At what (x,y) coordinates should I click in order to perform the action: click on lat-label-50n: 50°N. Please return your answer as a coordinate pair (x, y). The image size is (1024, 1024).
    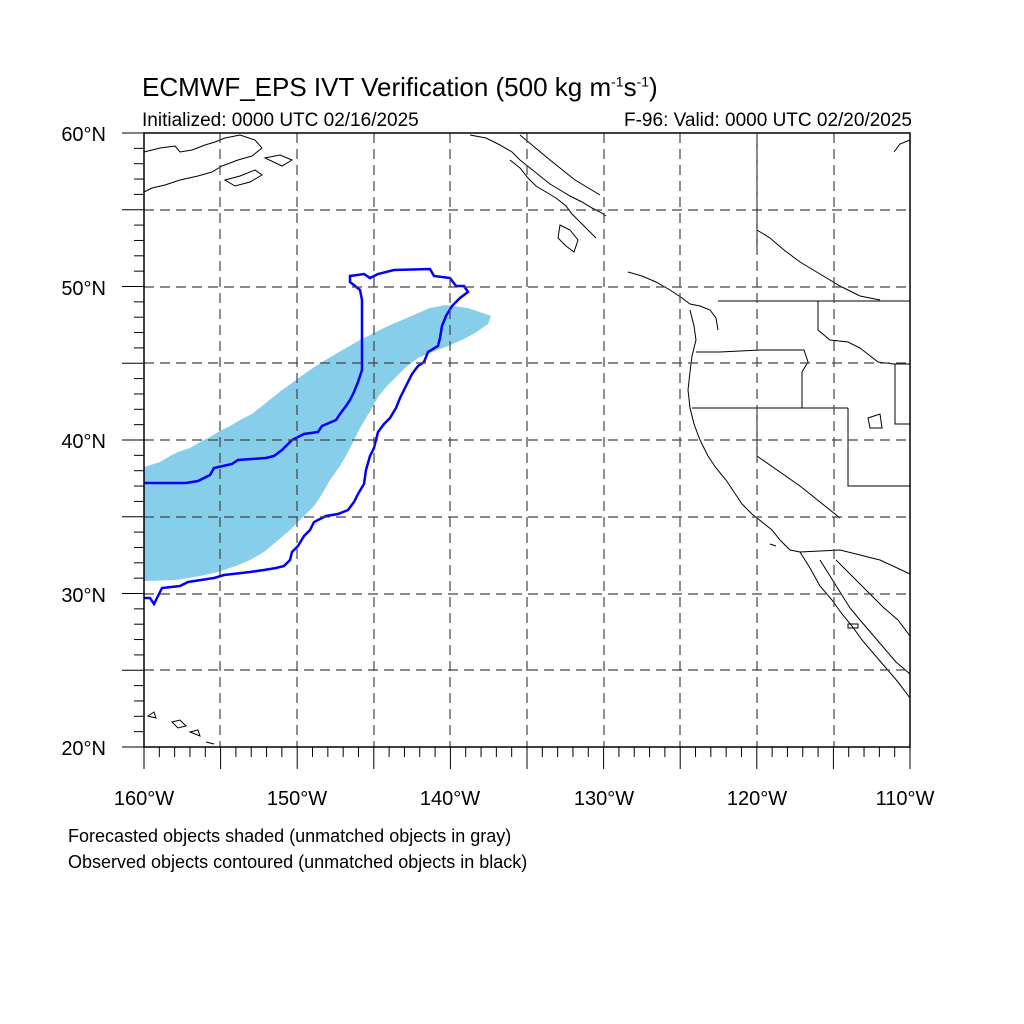
    Looking at the image, I should click on (83, 289).